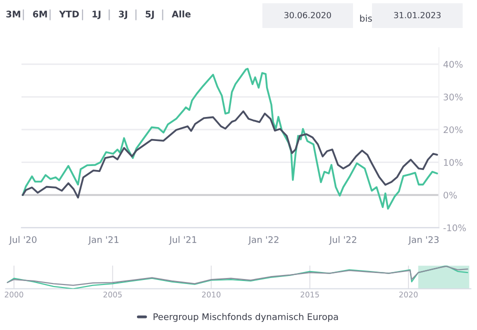  Describe the element at coordinates (342, 240) in the screenshot. I see `x-tick-label: Jul '22` at that location.